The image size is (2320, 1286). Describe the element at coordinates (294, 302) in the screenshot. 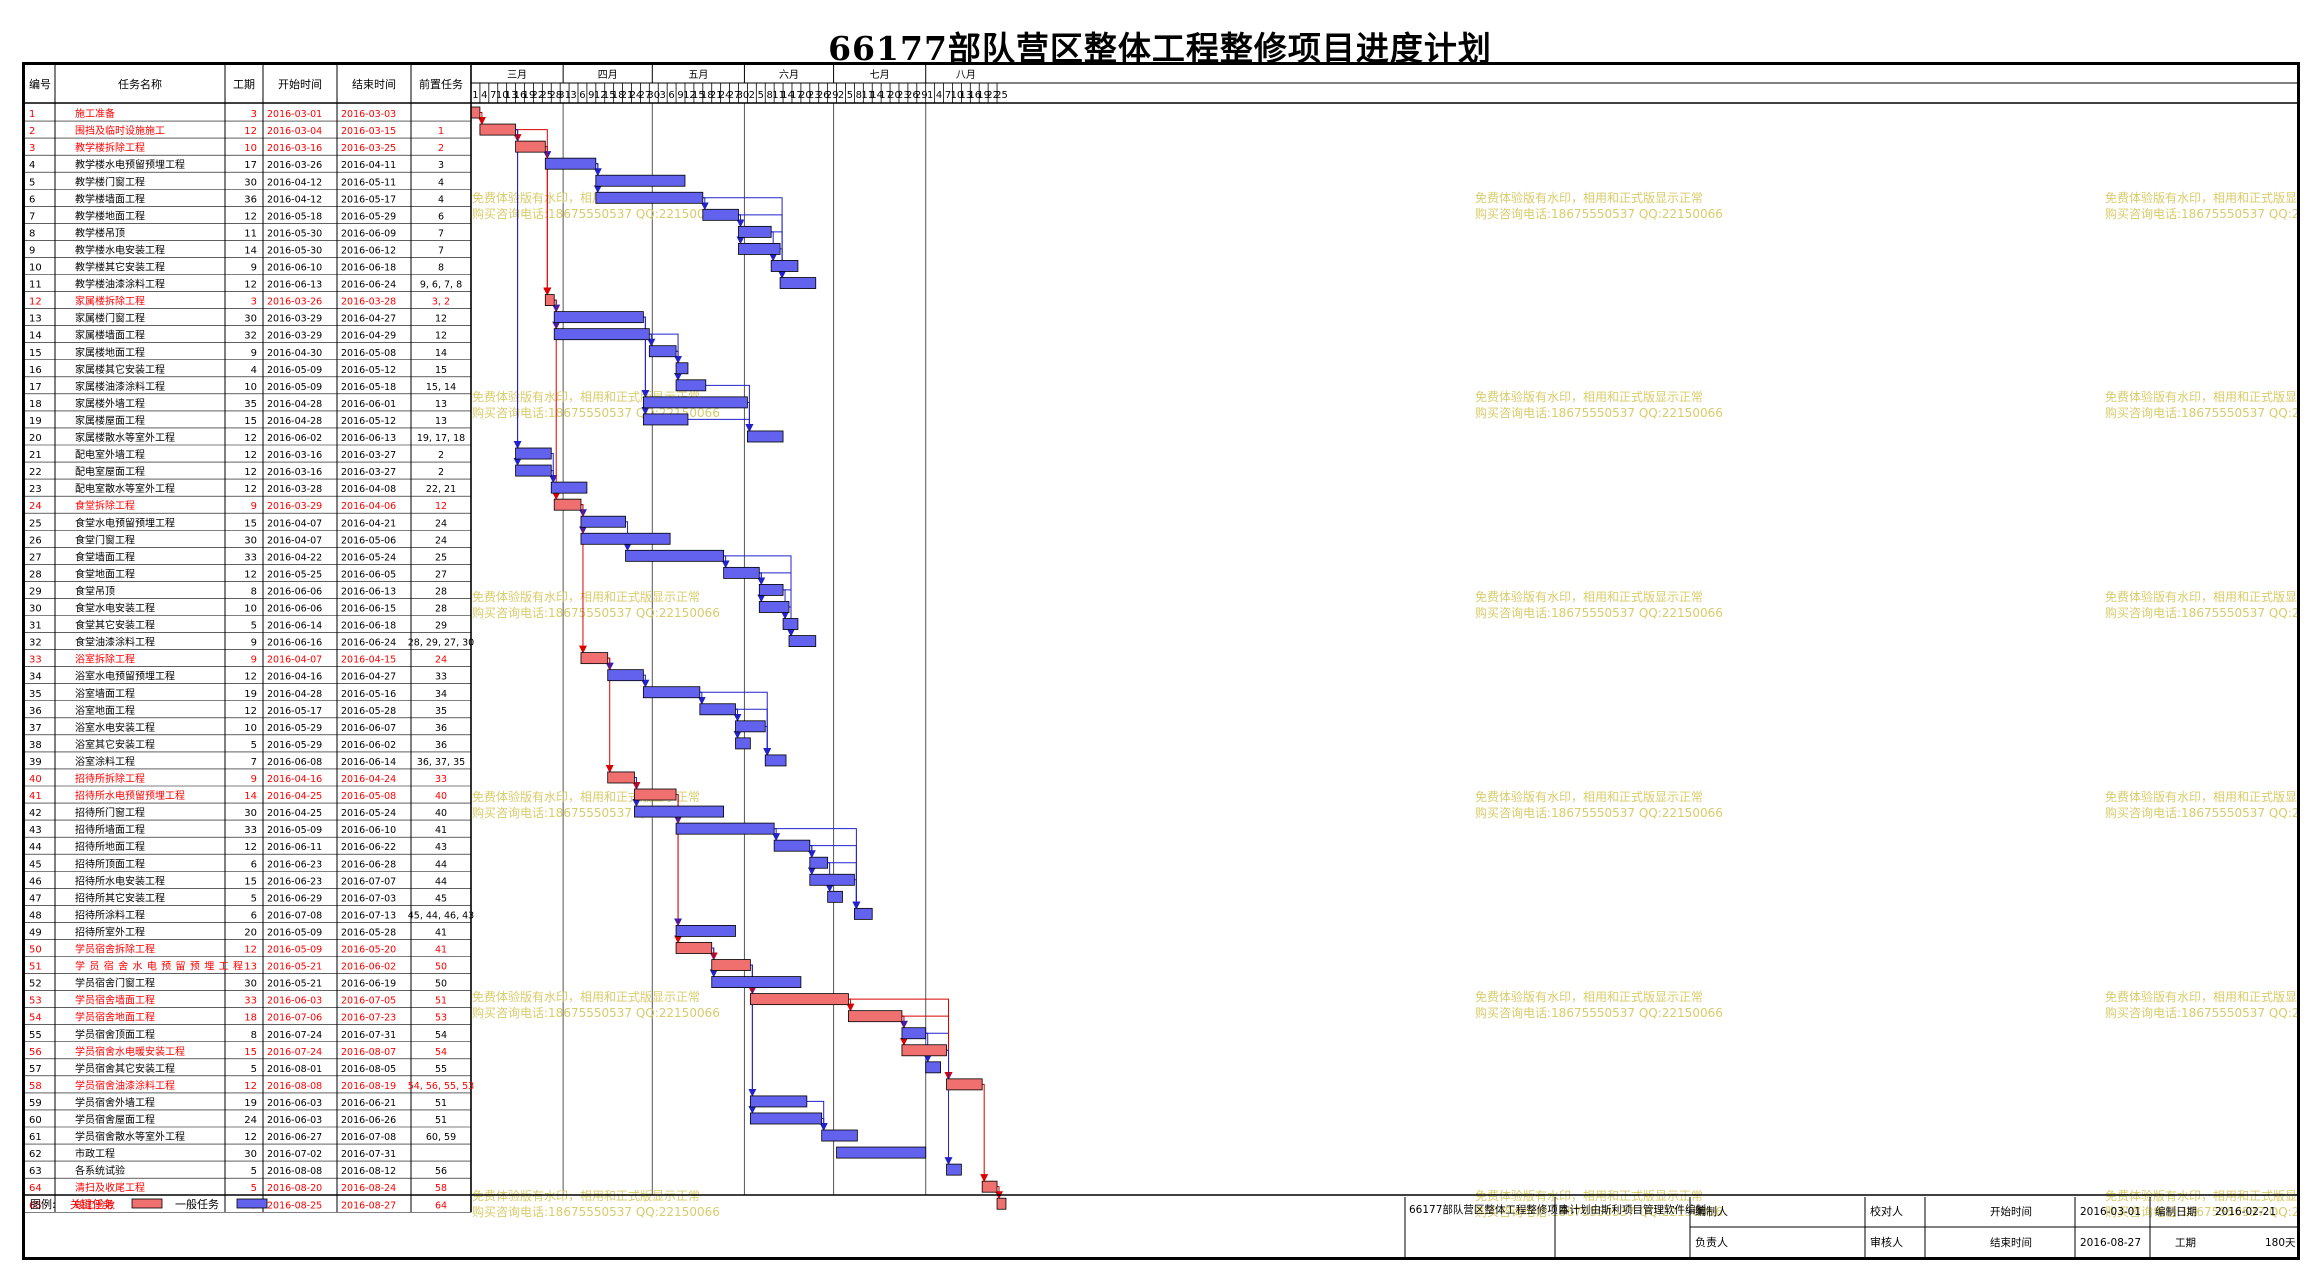

I see `row-start: 2016-03-26` at that location.